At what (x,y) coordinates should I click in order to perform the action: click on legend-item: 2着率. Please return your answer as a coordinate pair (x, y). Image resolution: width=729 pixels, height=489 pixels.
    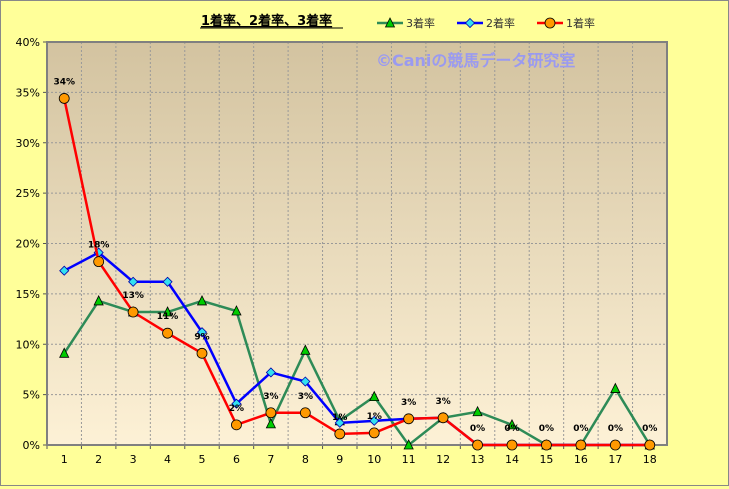
    Looking at the image, I should click on (486, 23).